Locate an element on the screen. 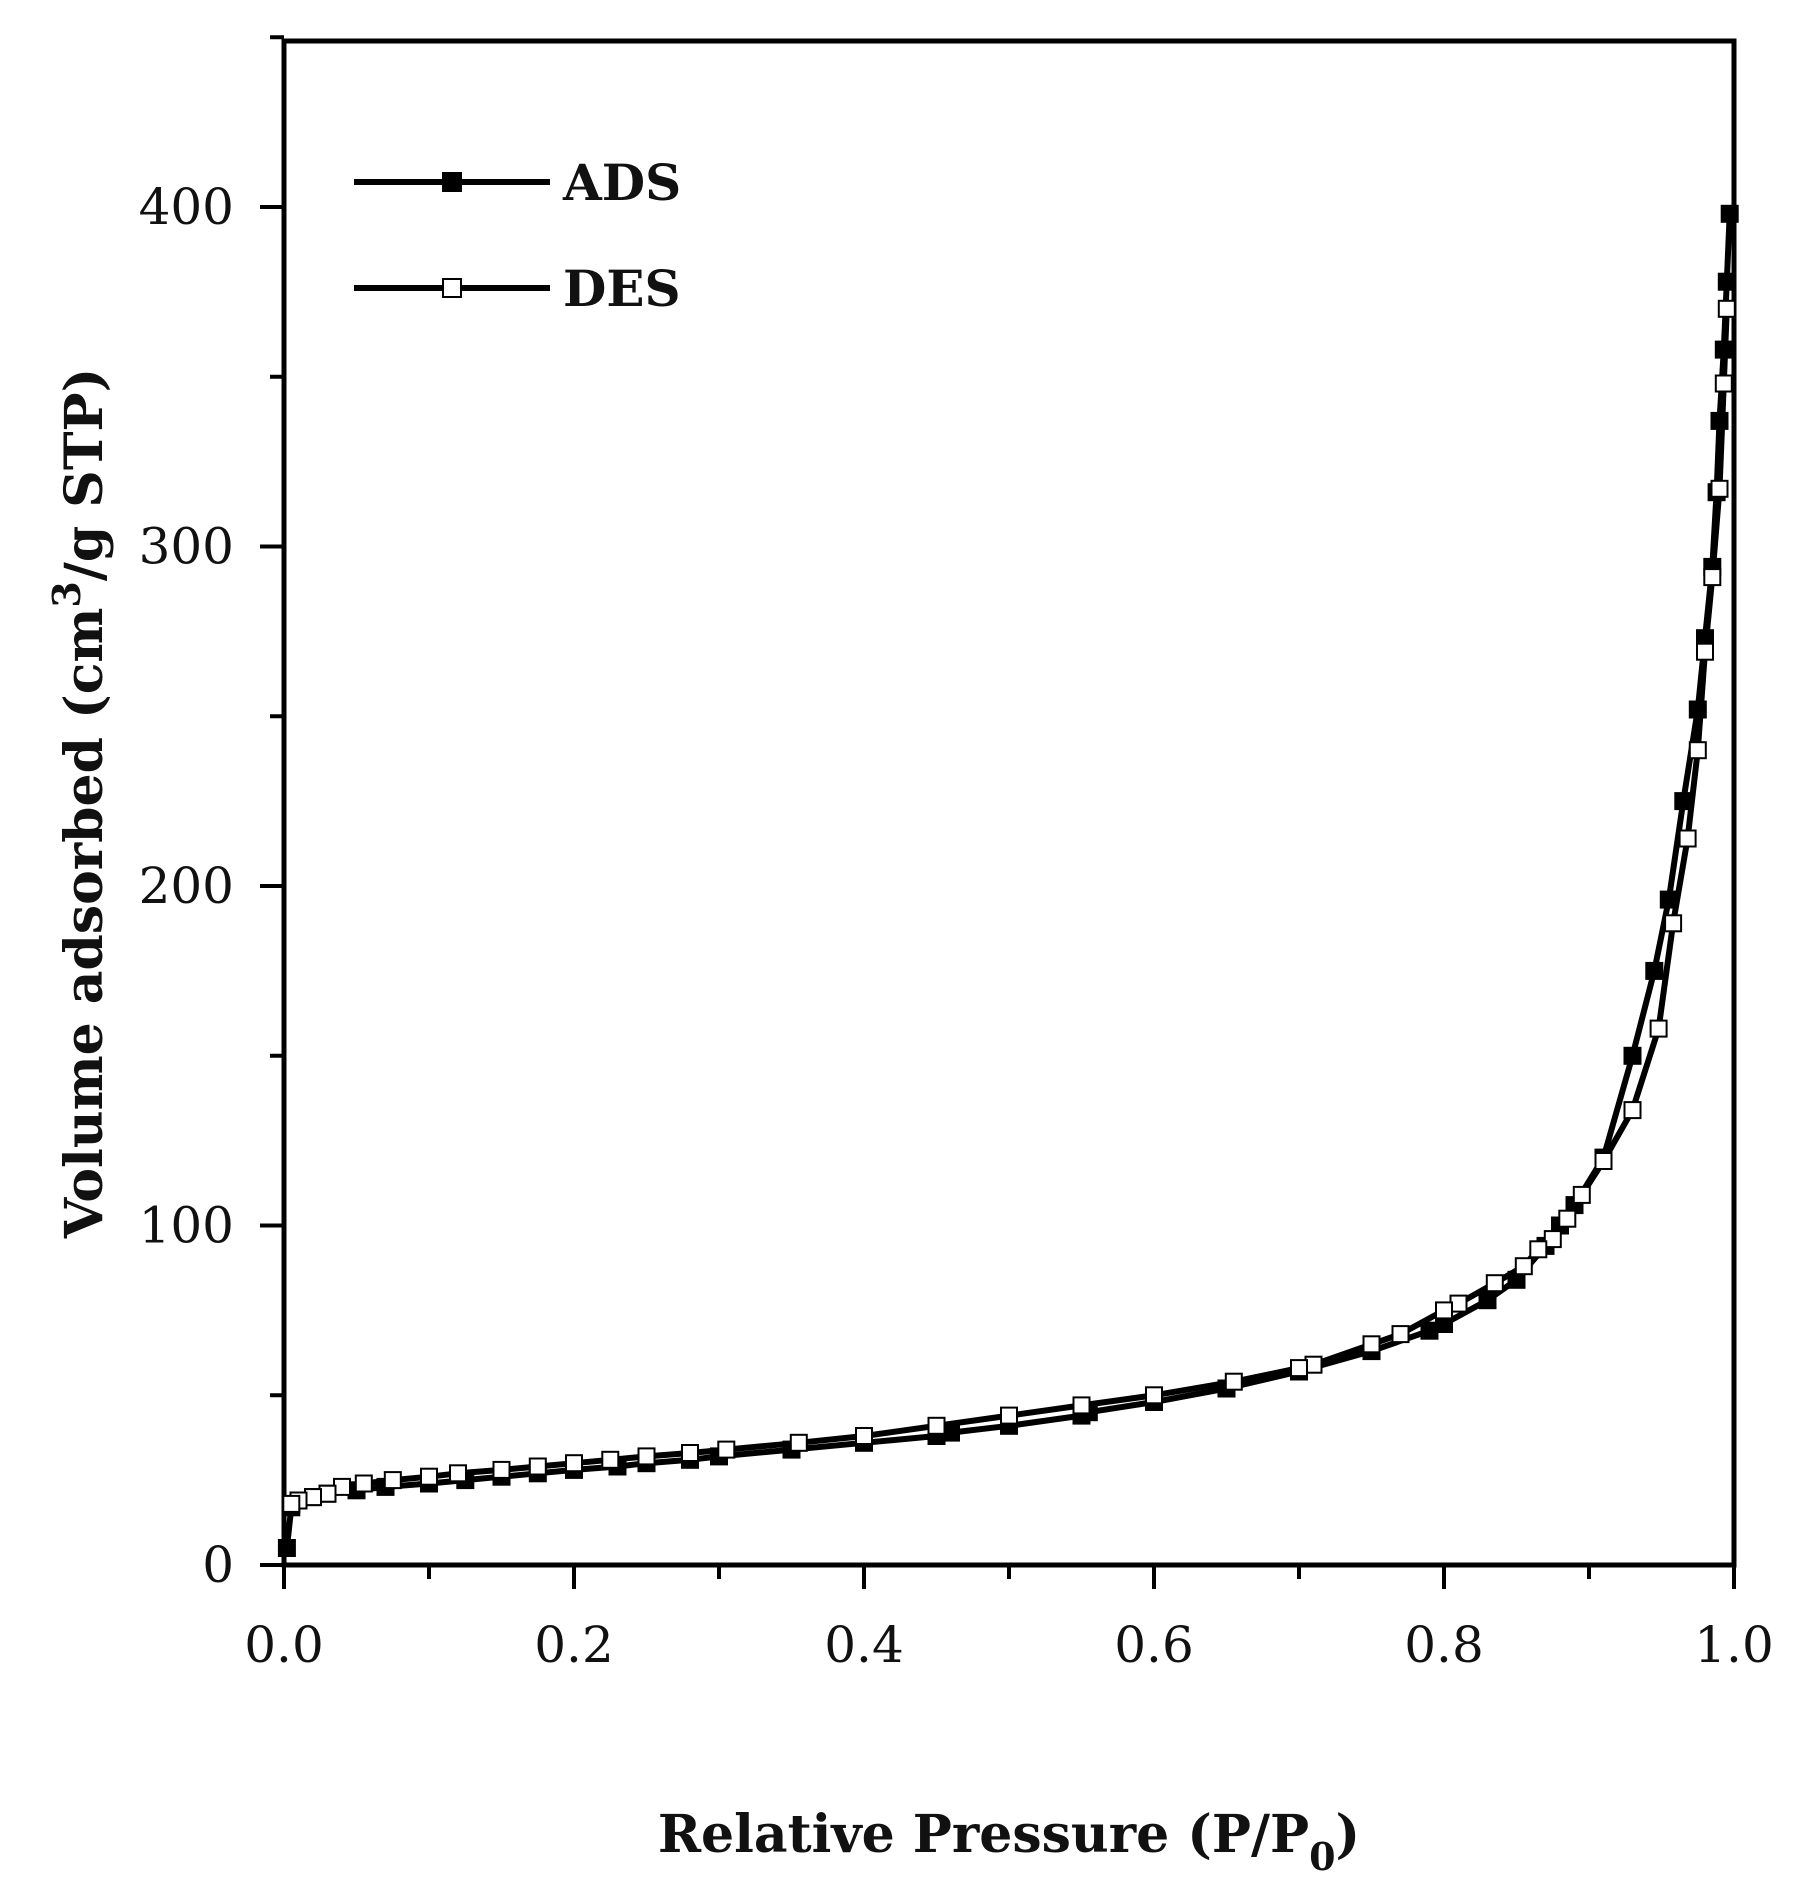 The height and width of the screenshot is (1902, 1793). y-tick-label: 400 is located at coordinates (186, 207).